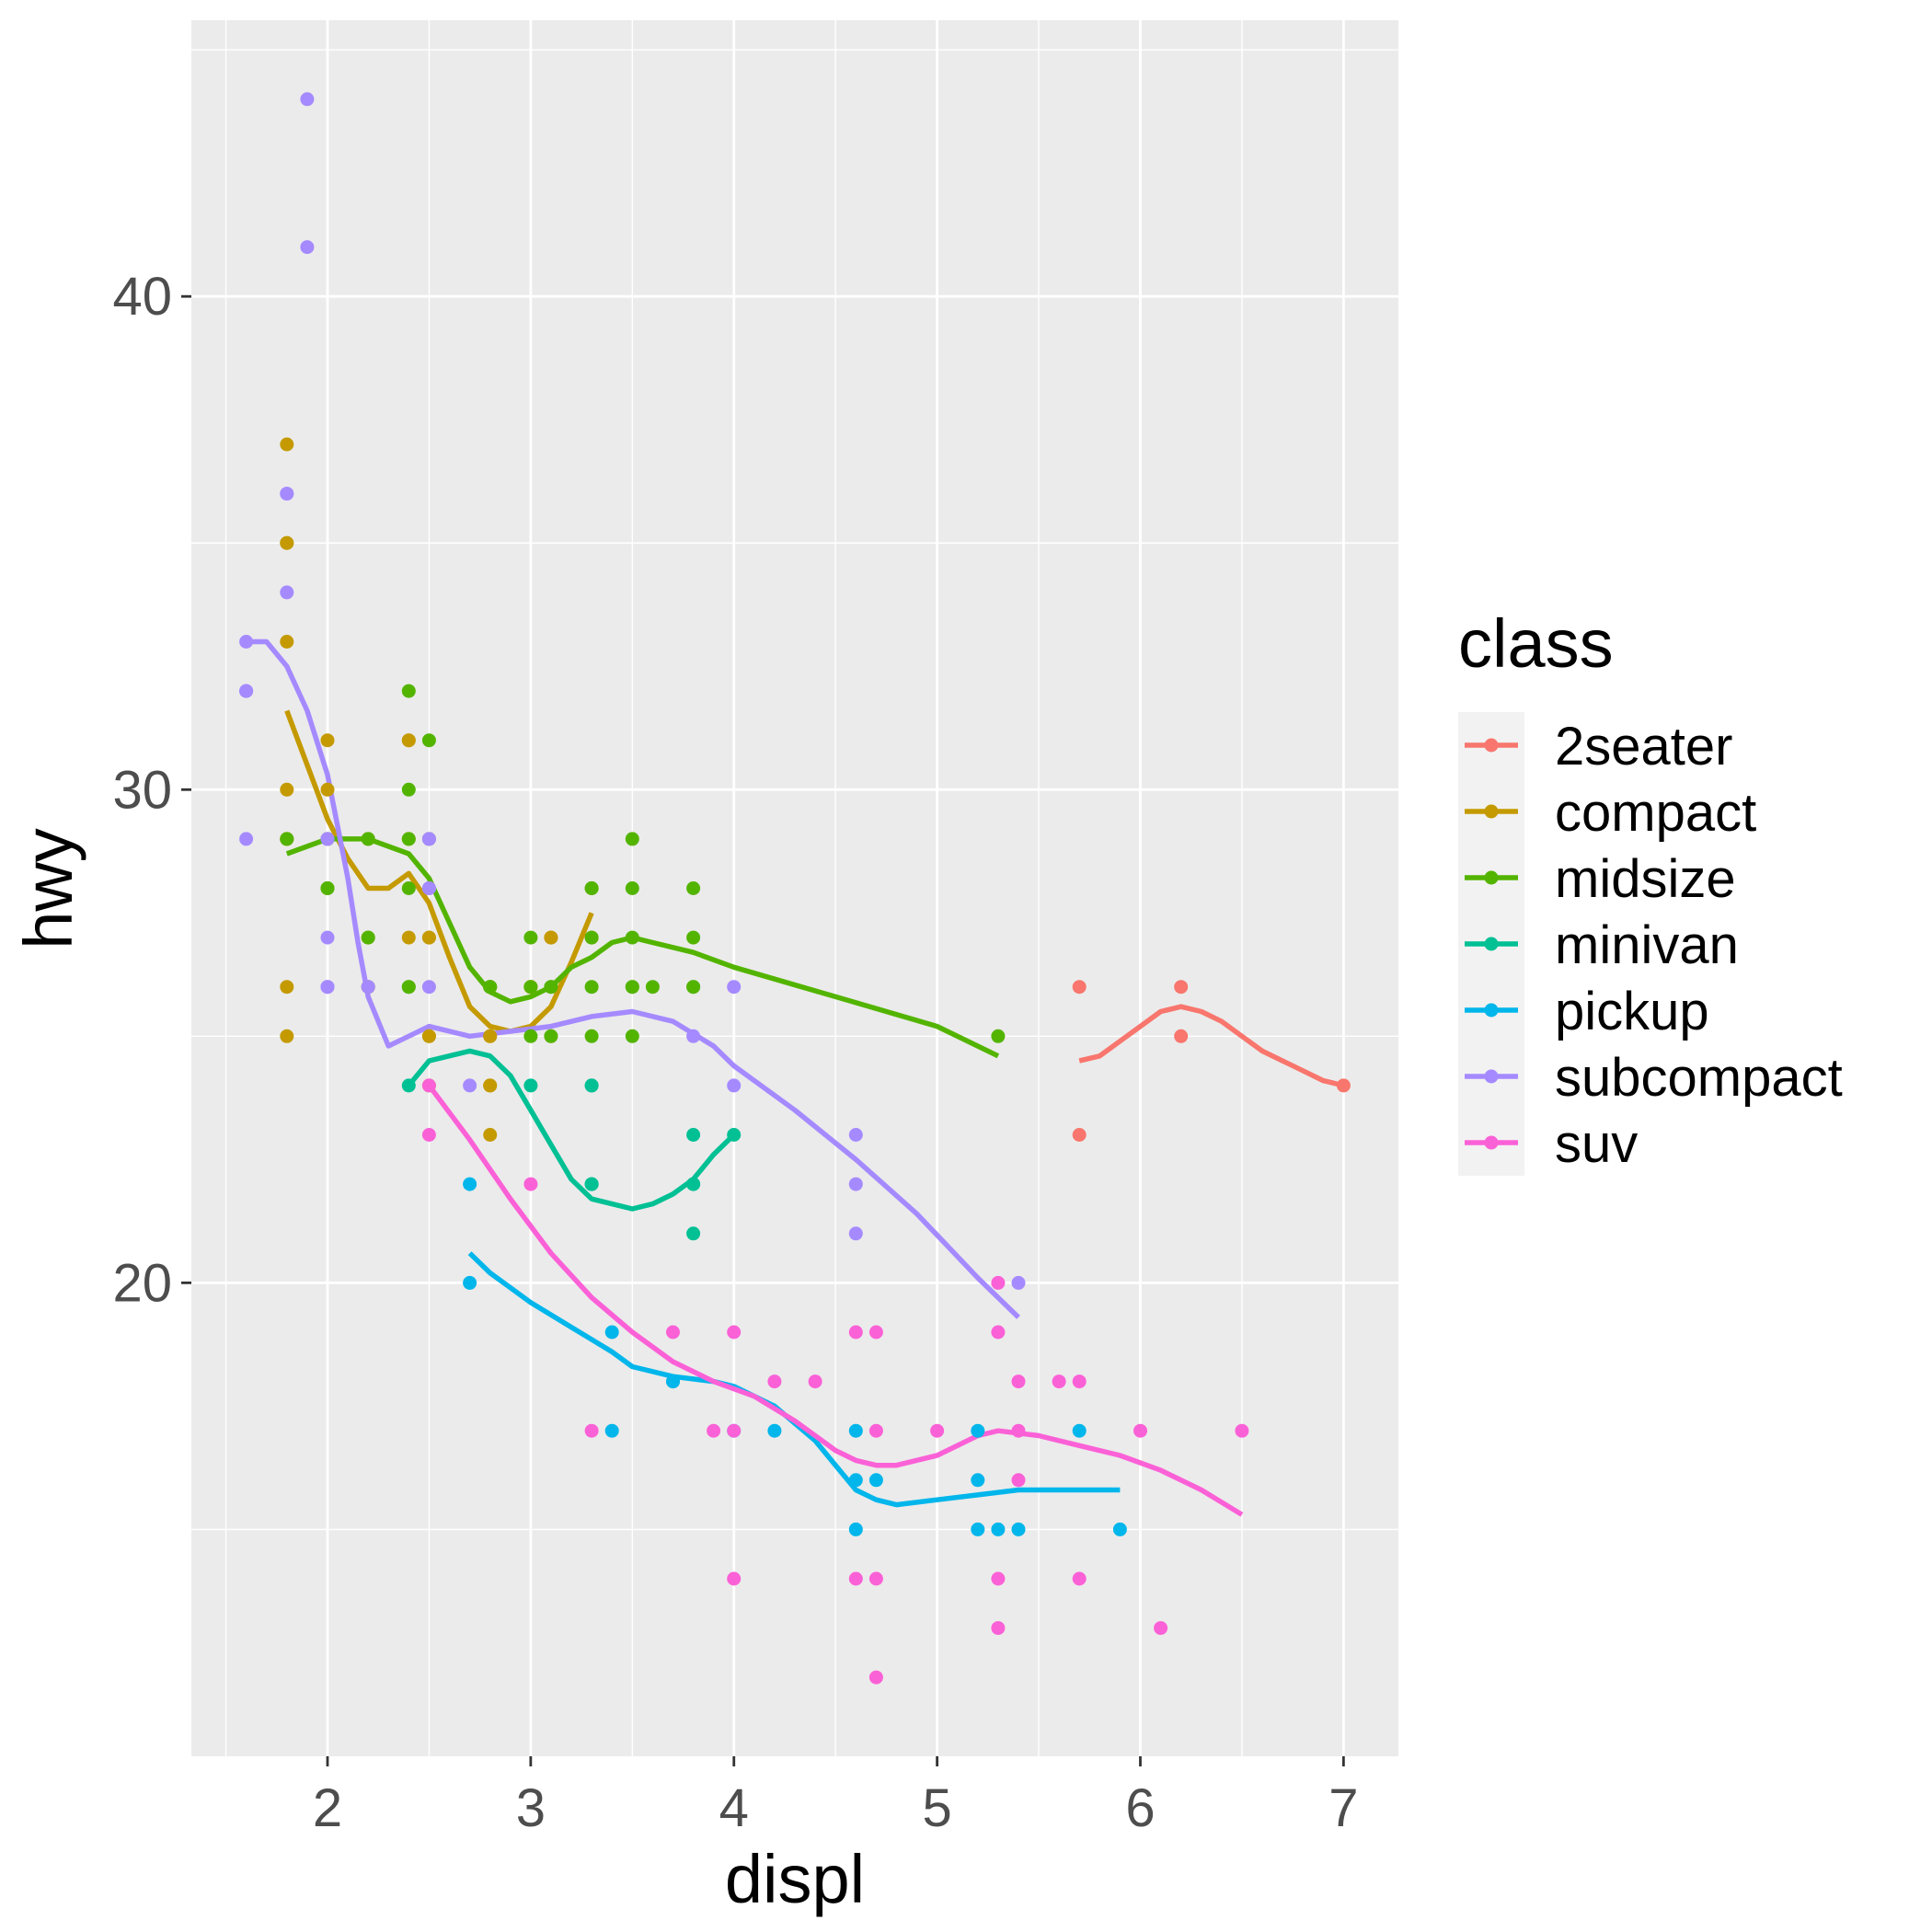 This screenshot has height=1932, width=1932. What do you see at coordinates (1343, 1808) in the screenshot?
I see `x-tick-label: 7` at bounding box center [1343, 1808].